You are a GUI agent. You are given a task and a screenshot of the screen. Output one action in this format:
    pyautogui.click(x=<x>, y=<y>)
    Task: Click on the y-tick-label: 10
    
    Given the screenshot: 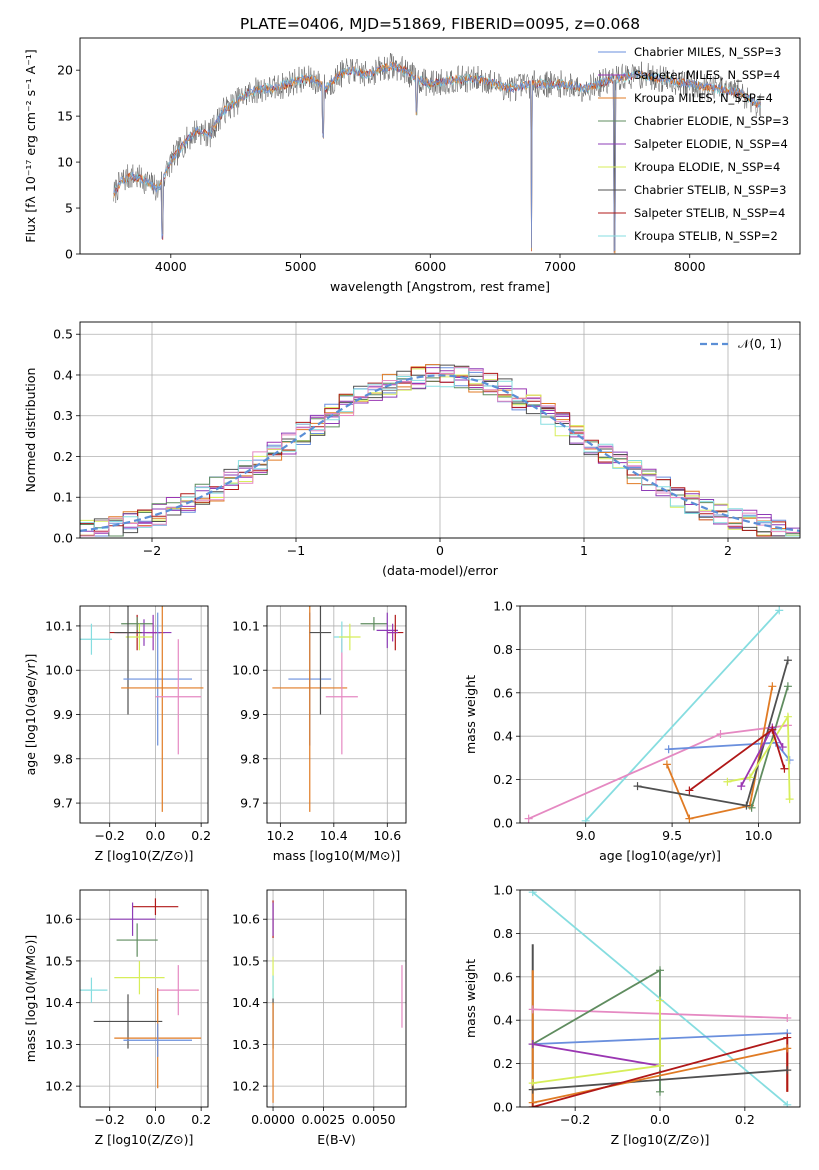 What is the action you would take?
    pyautogui.click(x=65, y=162)
    